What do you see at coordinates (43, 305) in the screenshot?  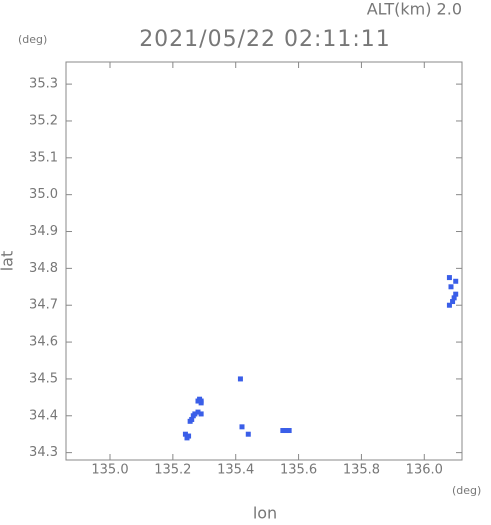 I see `y-tick-label: 34.7` at bounding box center [43, 305].